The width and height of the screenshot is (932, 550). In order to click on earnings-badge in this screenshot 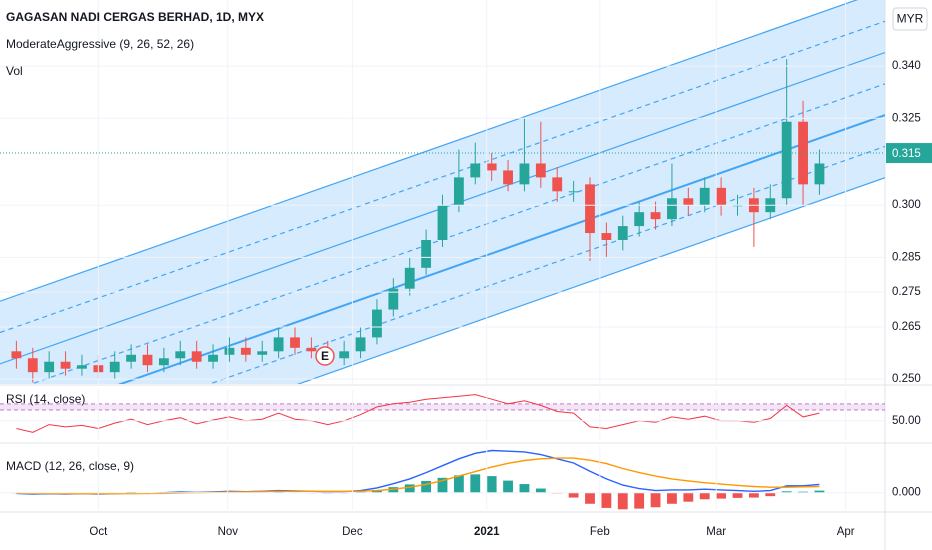, I will do `click(325, 356)`.